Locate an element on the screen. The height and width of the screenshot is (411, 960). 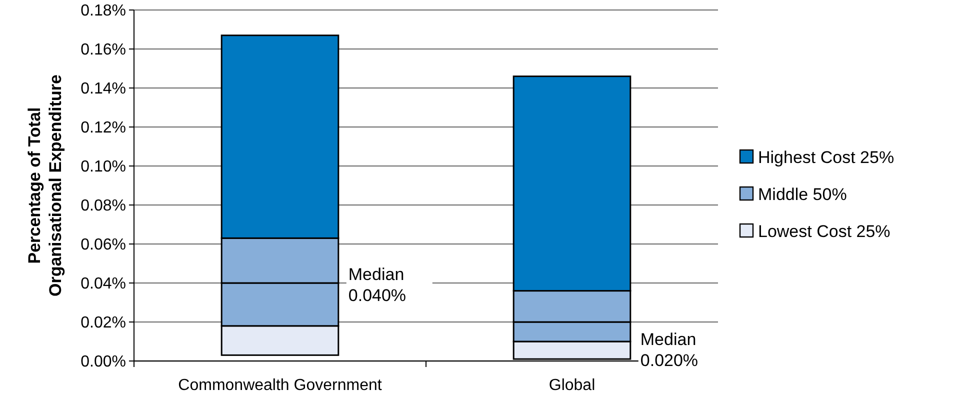
y-tick-label: 0.08% is located at coordinates (103, 206).